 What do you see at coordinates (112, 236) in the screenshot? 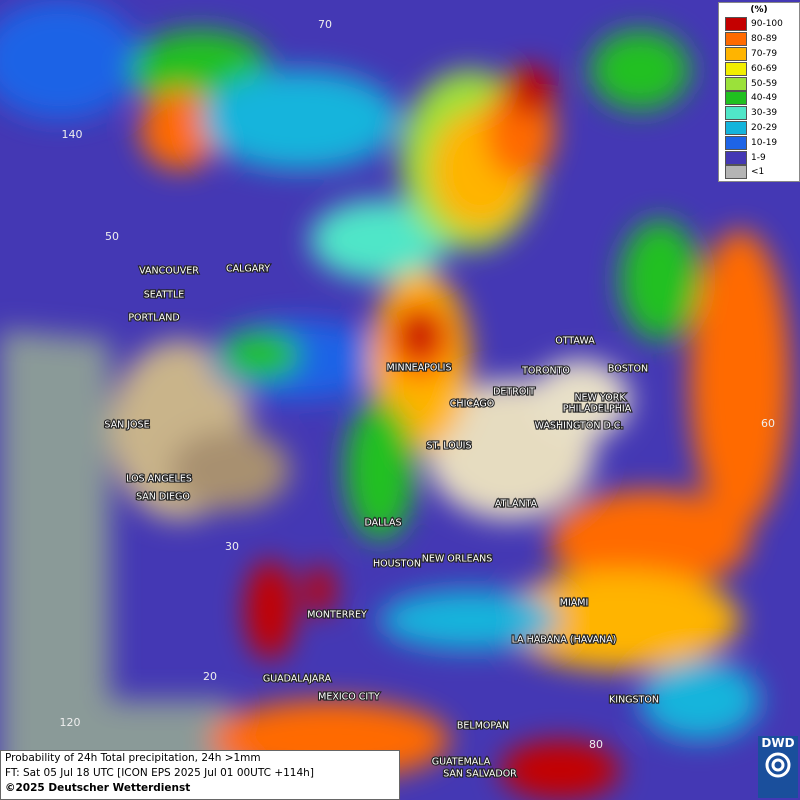
I see `grid-label: 50` at bounding box center [112, 236].